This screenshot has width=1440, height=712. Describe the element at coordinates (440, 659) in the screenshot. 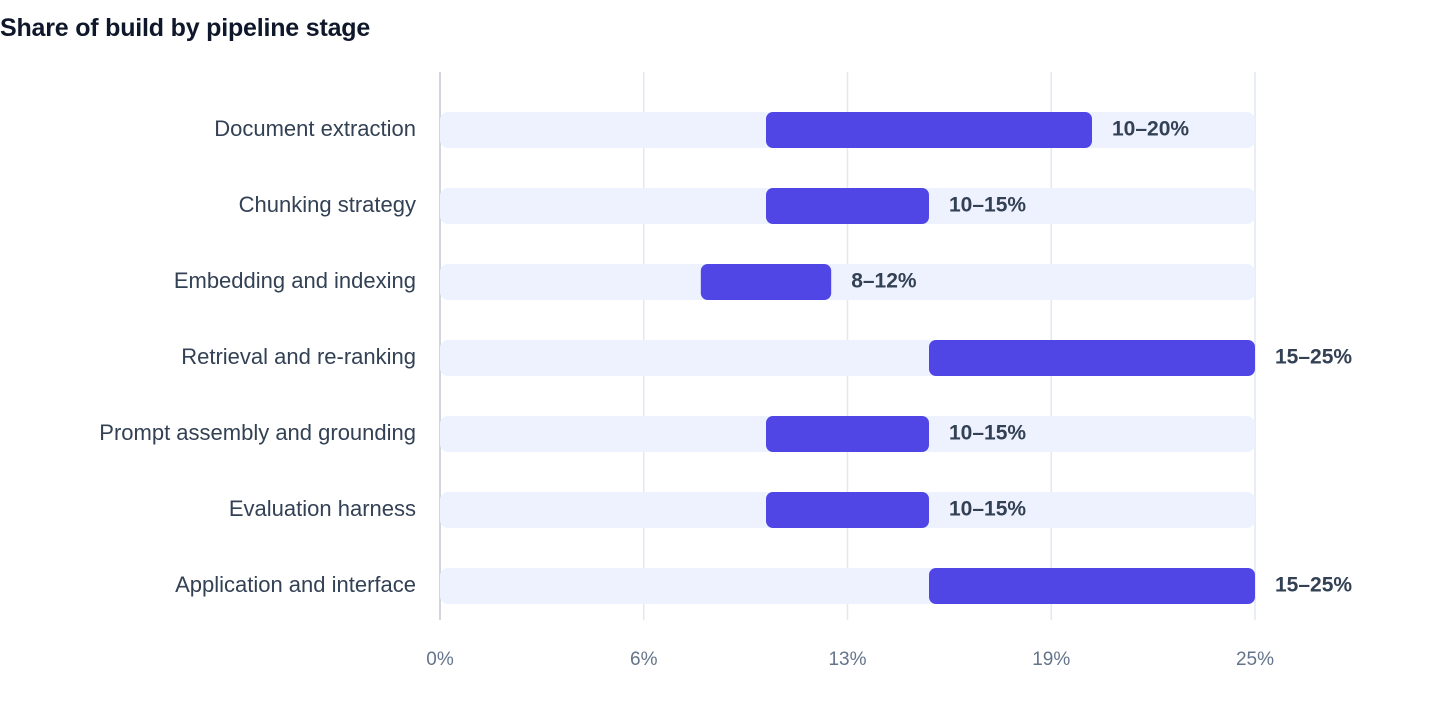

I see `x-tick-label: 0%` at that location.